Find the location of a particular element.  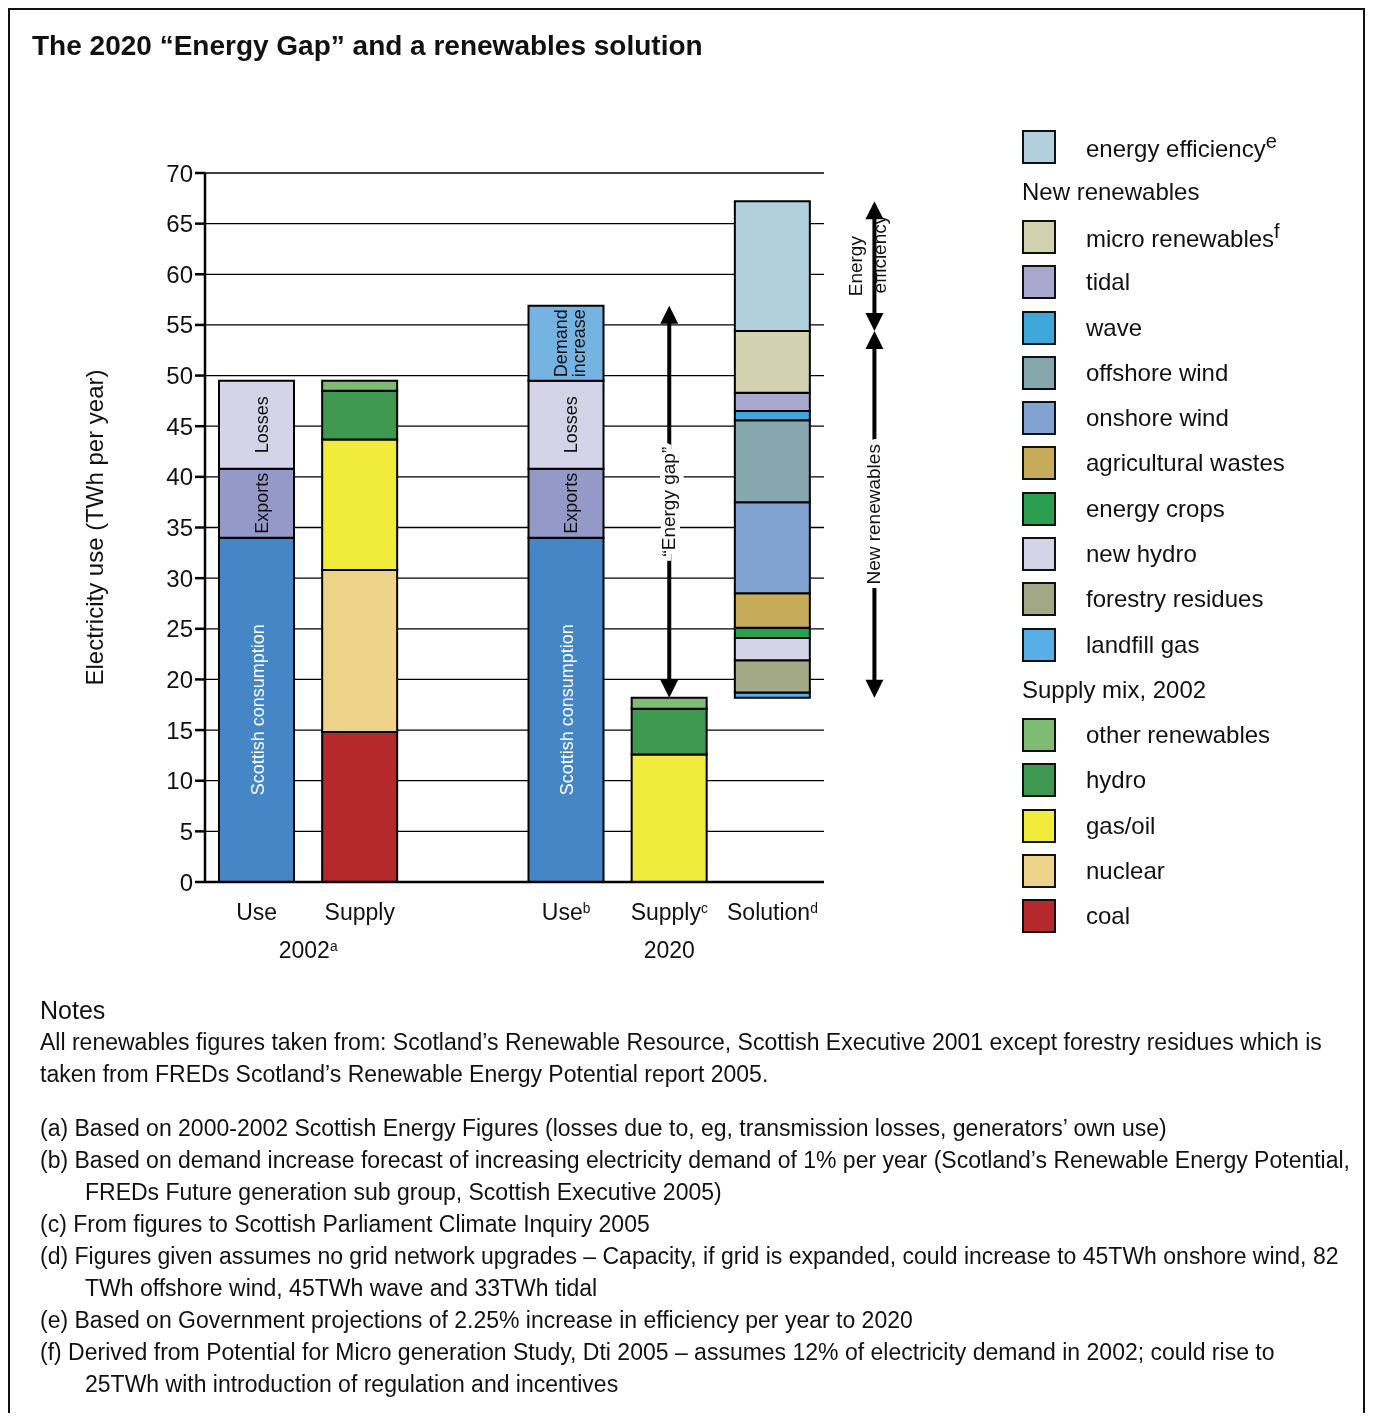

chart-title: The 2020 “Energy Gap” and a renewables solution is located at coordinates (367, 46).